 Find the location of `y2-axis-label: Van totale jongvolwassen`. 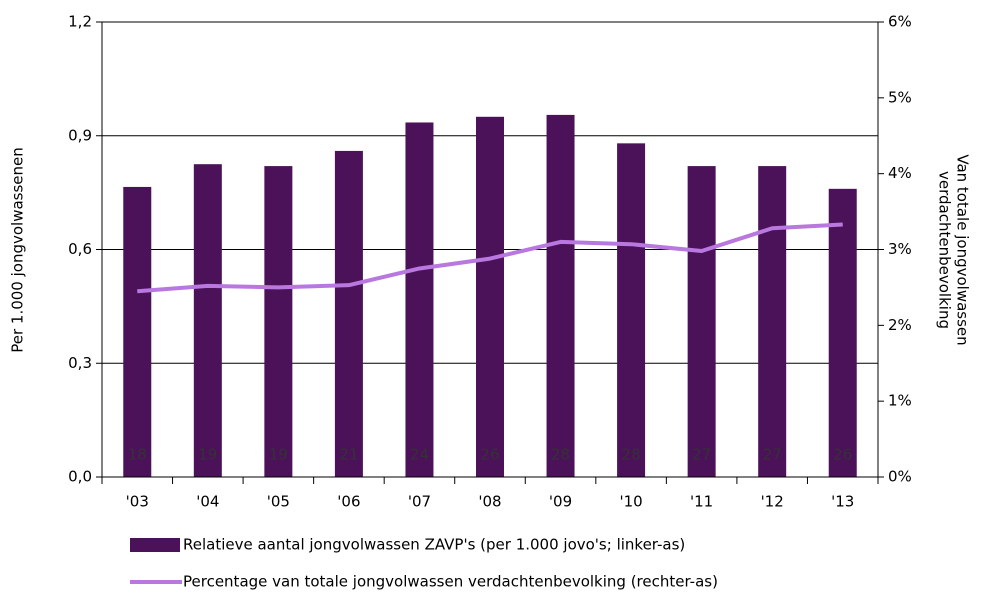

y2-axis-label: Van totale jongvolwassen is located at coordinates (963, 249).